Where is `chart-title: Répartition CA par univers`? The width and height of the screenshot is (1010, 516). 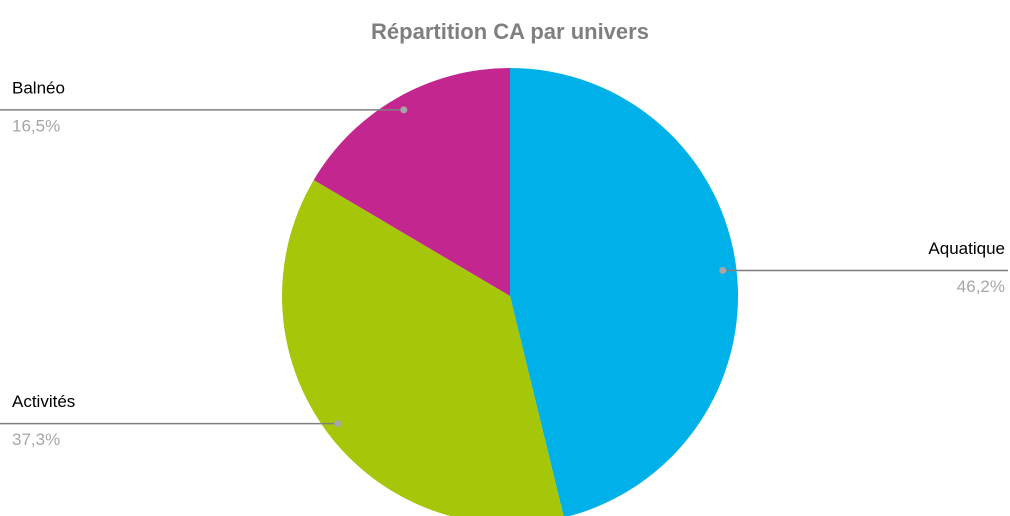 chart-title: Répartition CA par univers is located at coordinates (510, 31).